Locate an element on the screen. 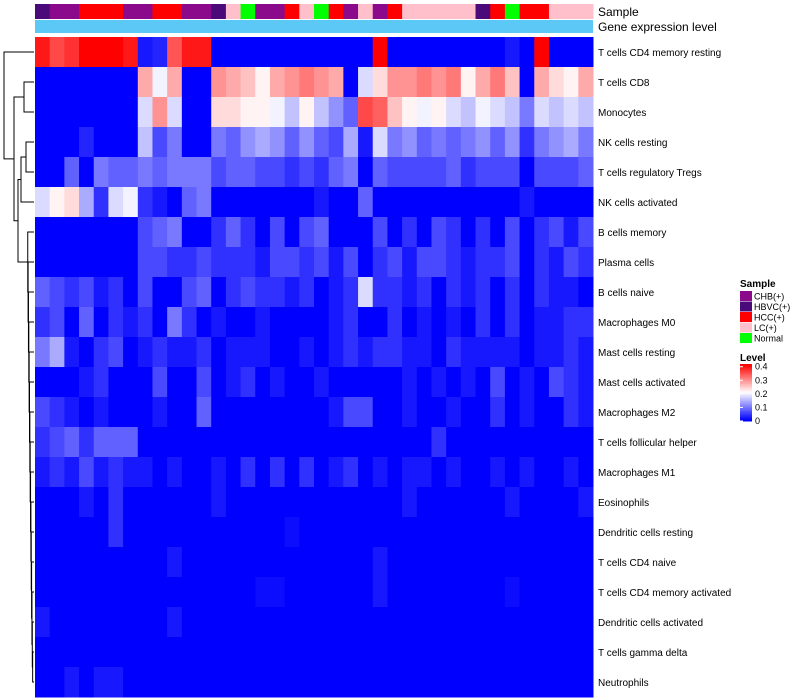 The height and width of the screenshot is (700, 800). colorbar-tick-label: 0 is located at coordinates (757, 421).